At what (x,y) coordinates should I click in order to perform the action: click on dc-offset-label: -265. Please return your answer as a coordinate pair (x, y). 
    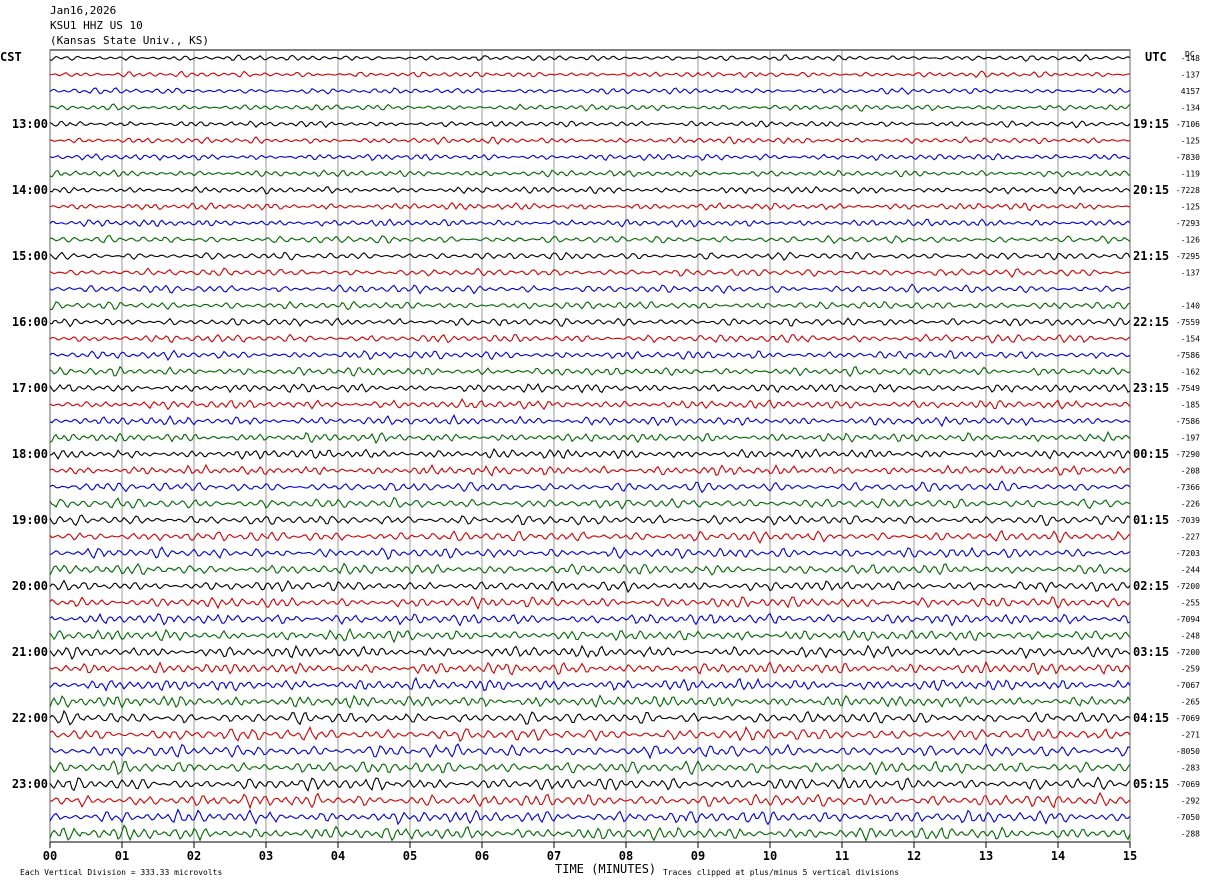
    Looking at the image, I should click on (1190, 702).